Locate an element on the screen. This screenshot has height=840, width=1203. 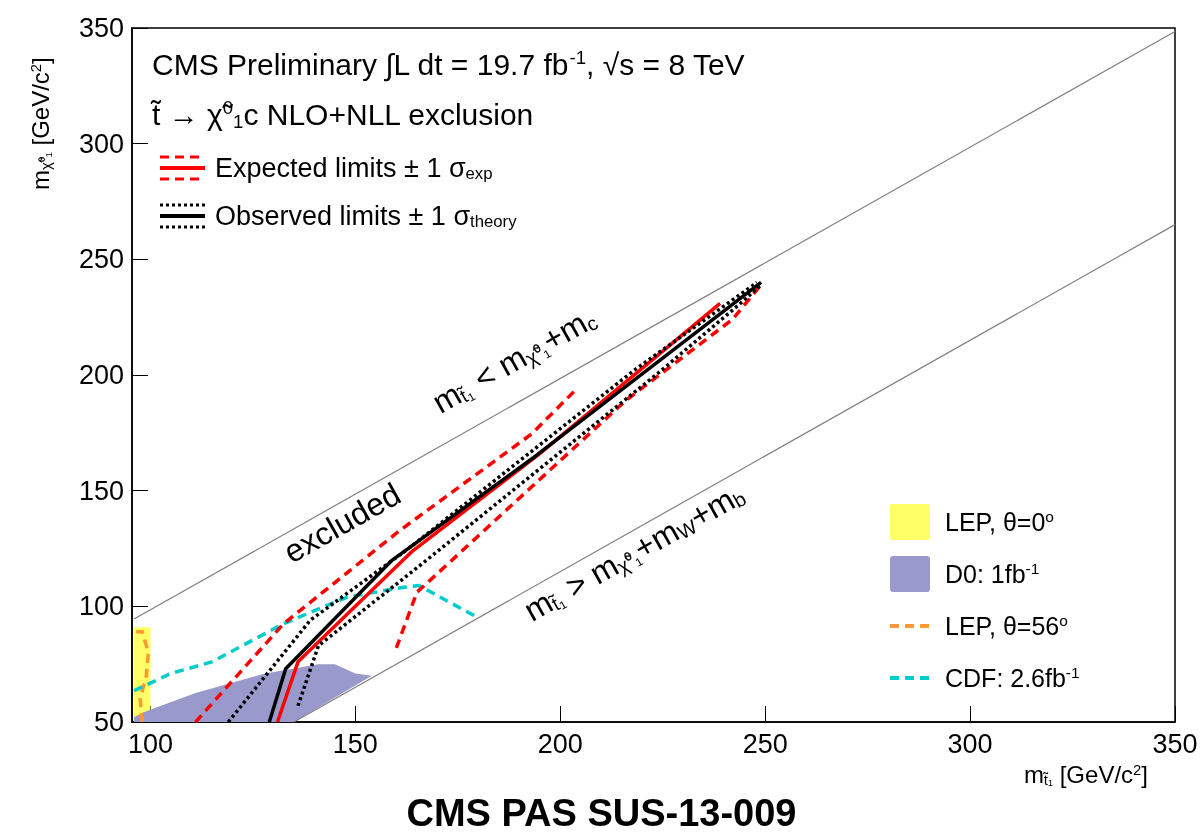
y-tick-label: 50 is located at coordinates (108, 722).